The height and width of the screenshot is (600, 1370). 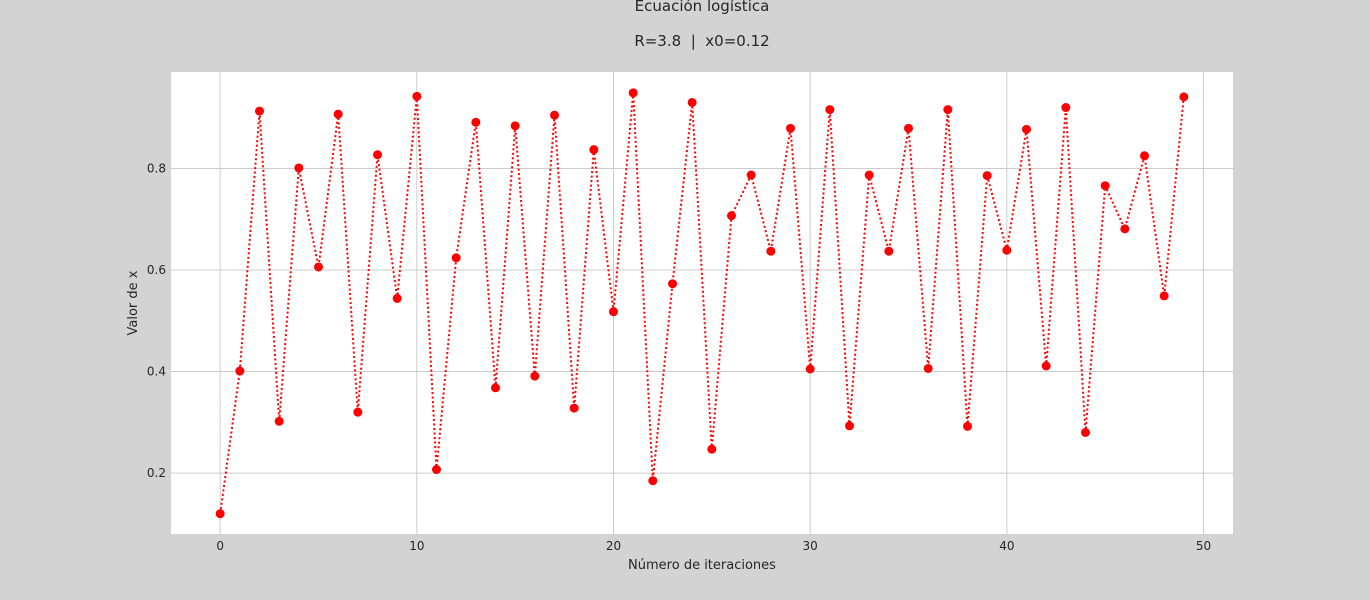 What do you see at coordinates (156, 473) in the screenshot?
I see `y-tick-label: 0.2` at bounding box center [156, 473].